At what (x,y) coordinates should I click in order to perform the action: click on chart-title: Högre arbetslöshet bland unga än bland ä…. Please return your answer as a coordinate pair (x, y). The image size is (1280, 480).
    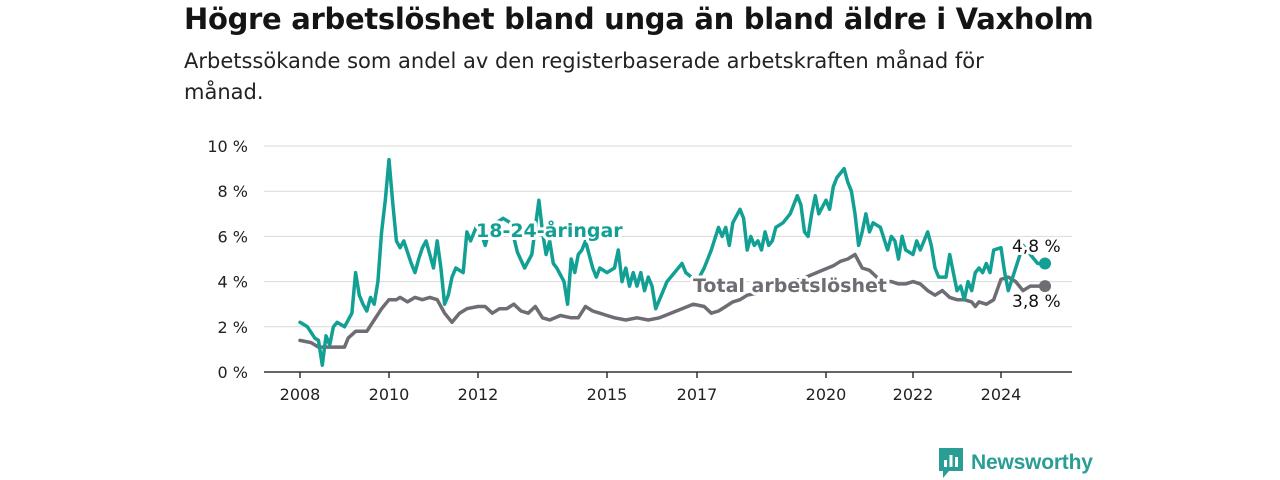
    Looking at the image, I should click on (639, 19).